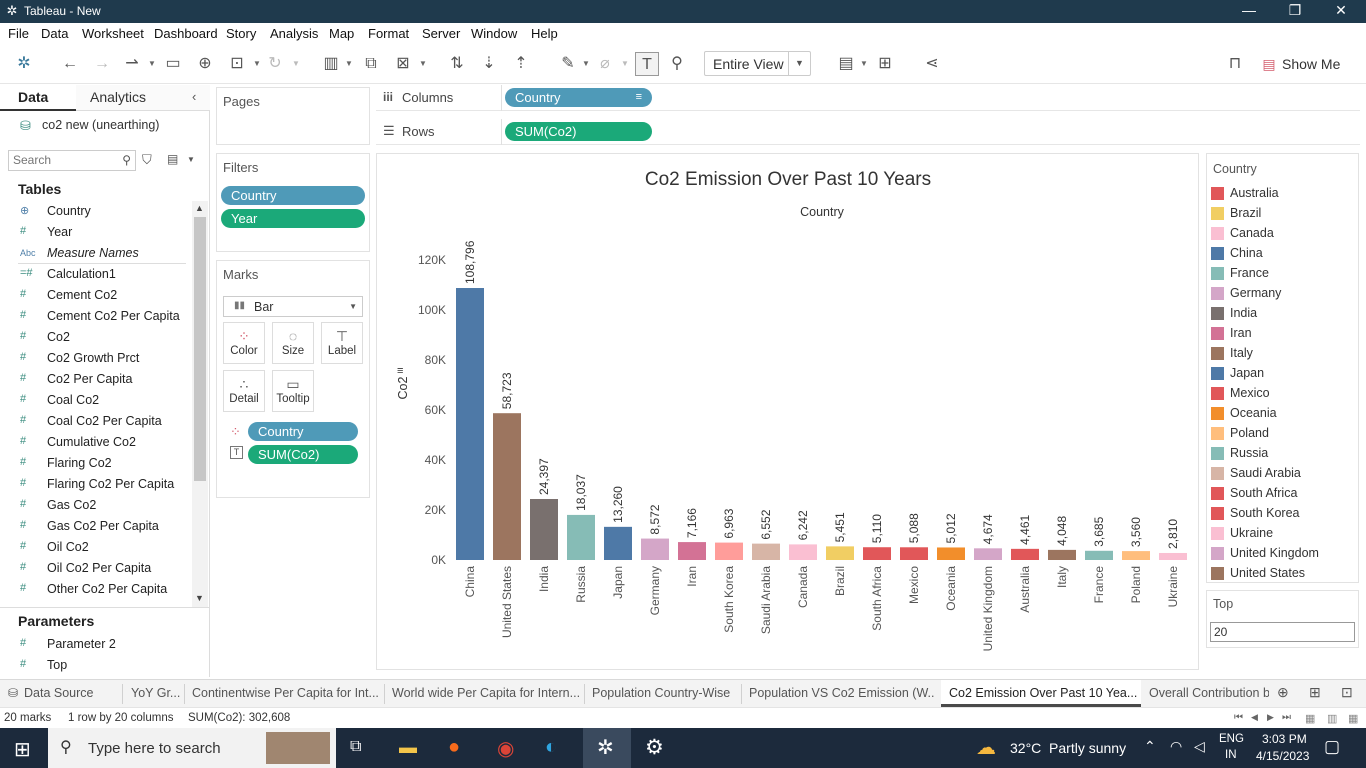 The height and width of the screenshot is (768, 1366). Describe the element at coordinates (654, 747) in the screenshot. I see `settings-icon: ⚙` at that location.